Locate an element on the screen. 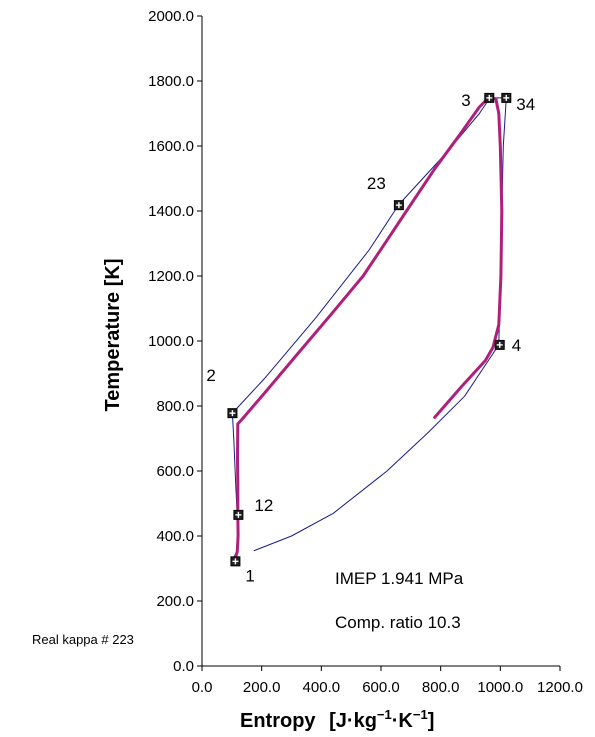  y-tick-label: 0.0 is located at coordinates (183, 666).